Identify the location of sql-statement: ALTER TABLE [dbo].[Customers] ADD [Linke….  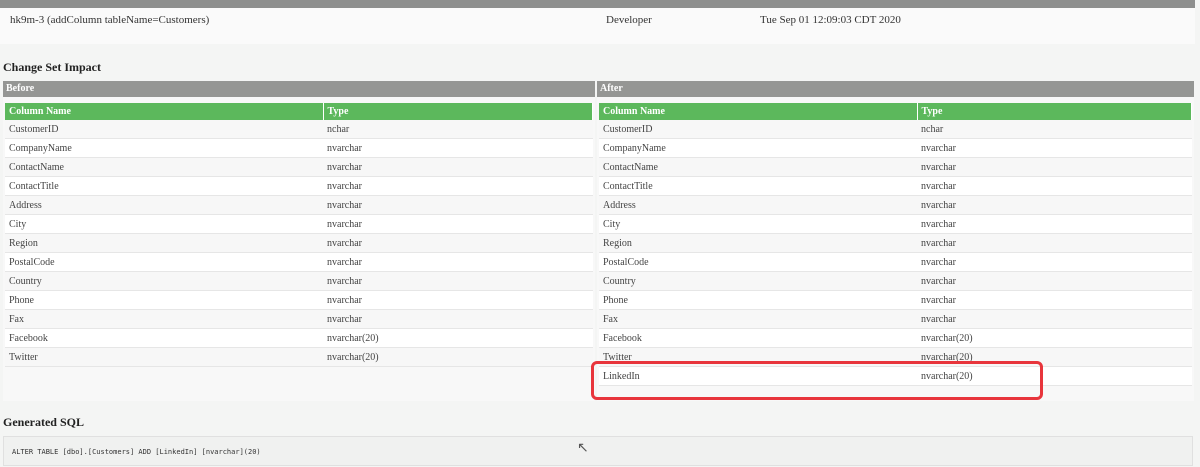
(598, 451).